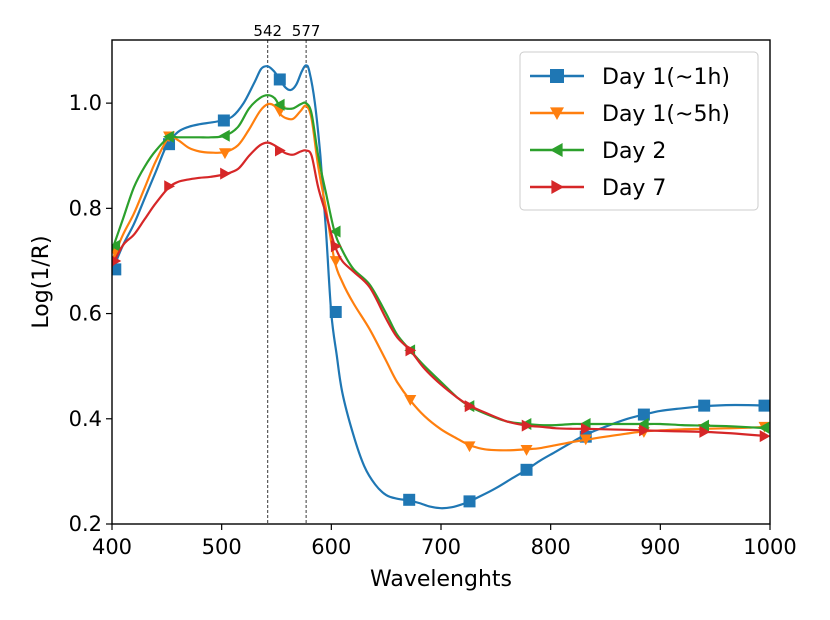 The height and width of the screenshot is (620, 830). I want to click on legend-item: Day 1(~1h), so click(630, 77).